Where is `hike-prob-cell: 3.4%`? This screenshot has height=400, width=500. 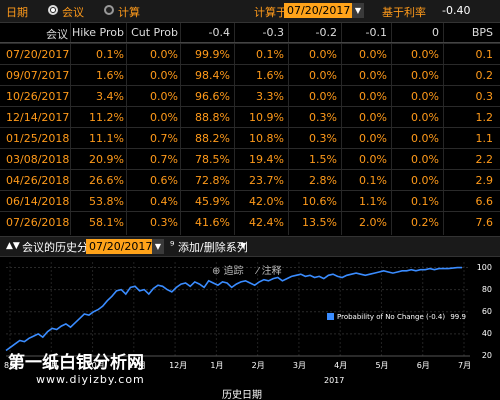
hike-prob-cell: 3.4% is located at coordinates (110, 96).